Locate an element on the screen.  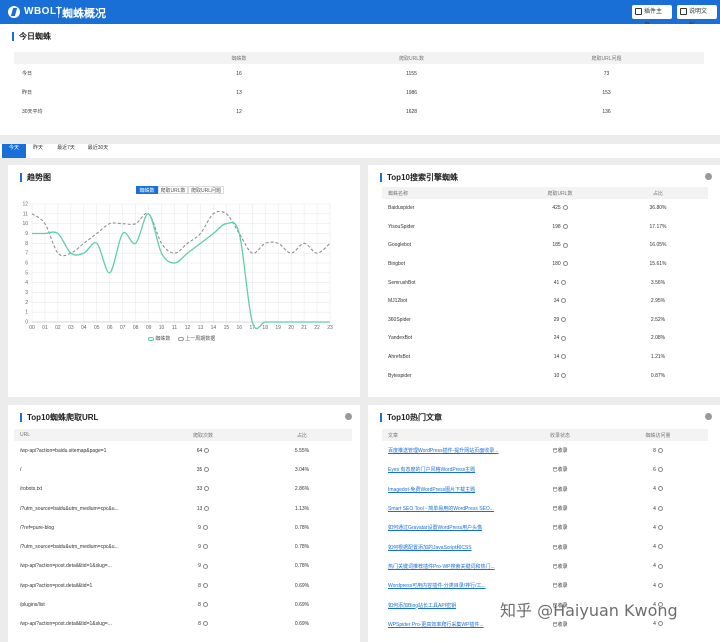
watermark: 知乎 @Haiyuan Kwong is located at coordinates (589, 610).